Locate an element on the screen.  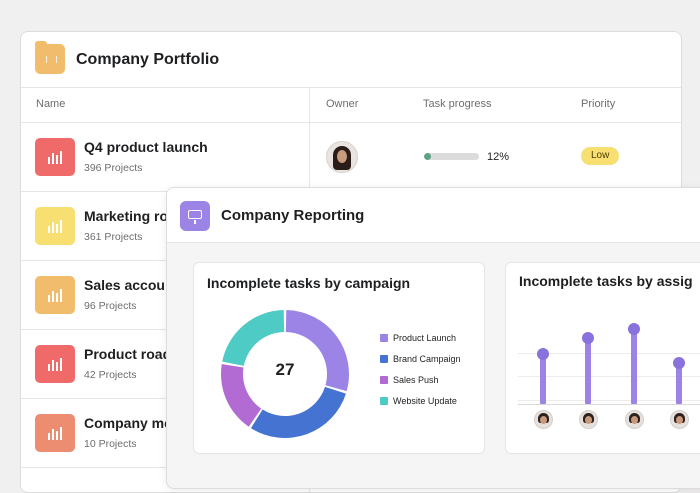
donut-slice-brand-campaign is located at coordinates (298, 412).